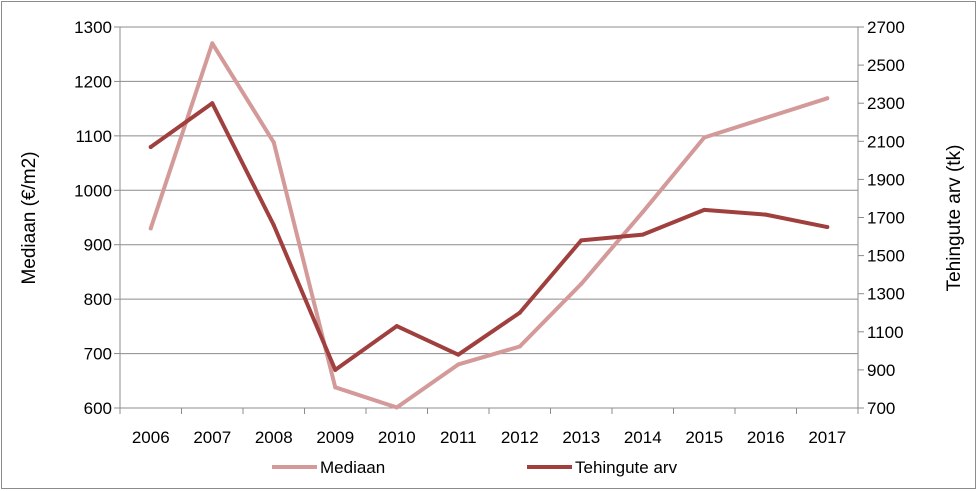  I want to click on y2-tick-label: 2700, so click(886, 27).